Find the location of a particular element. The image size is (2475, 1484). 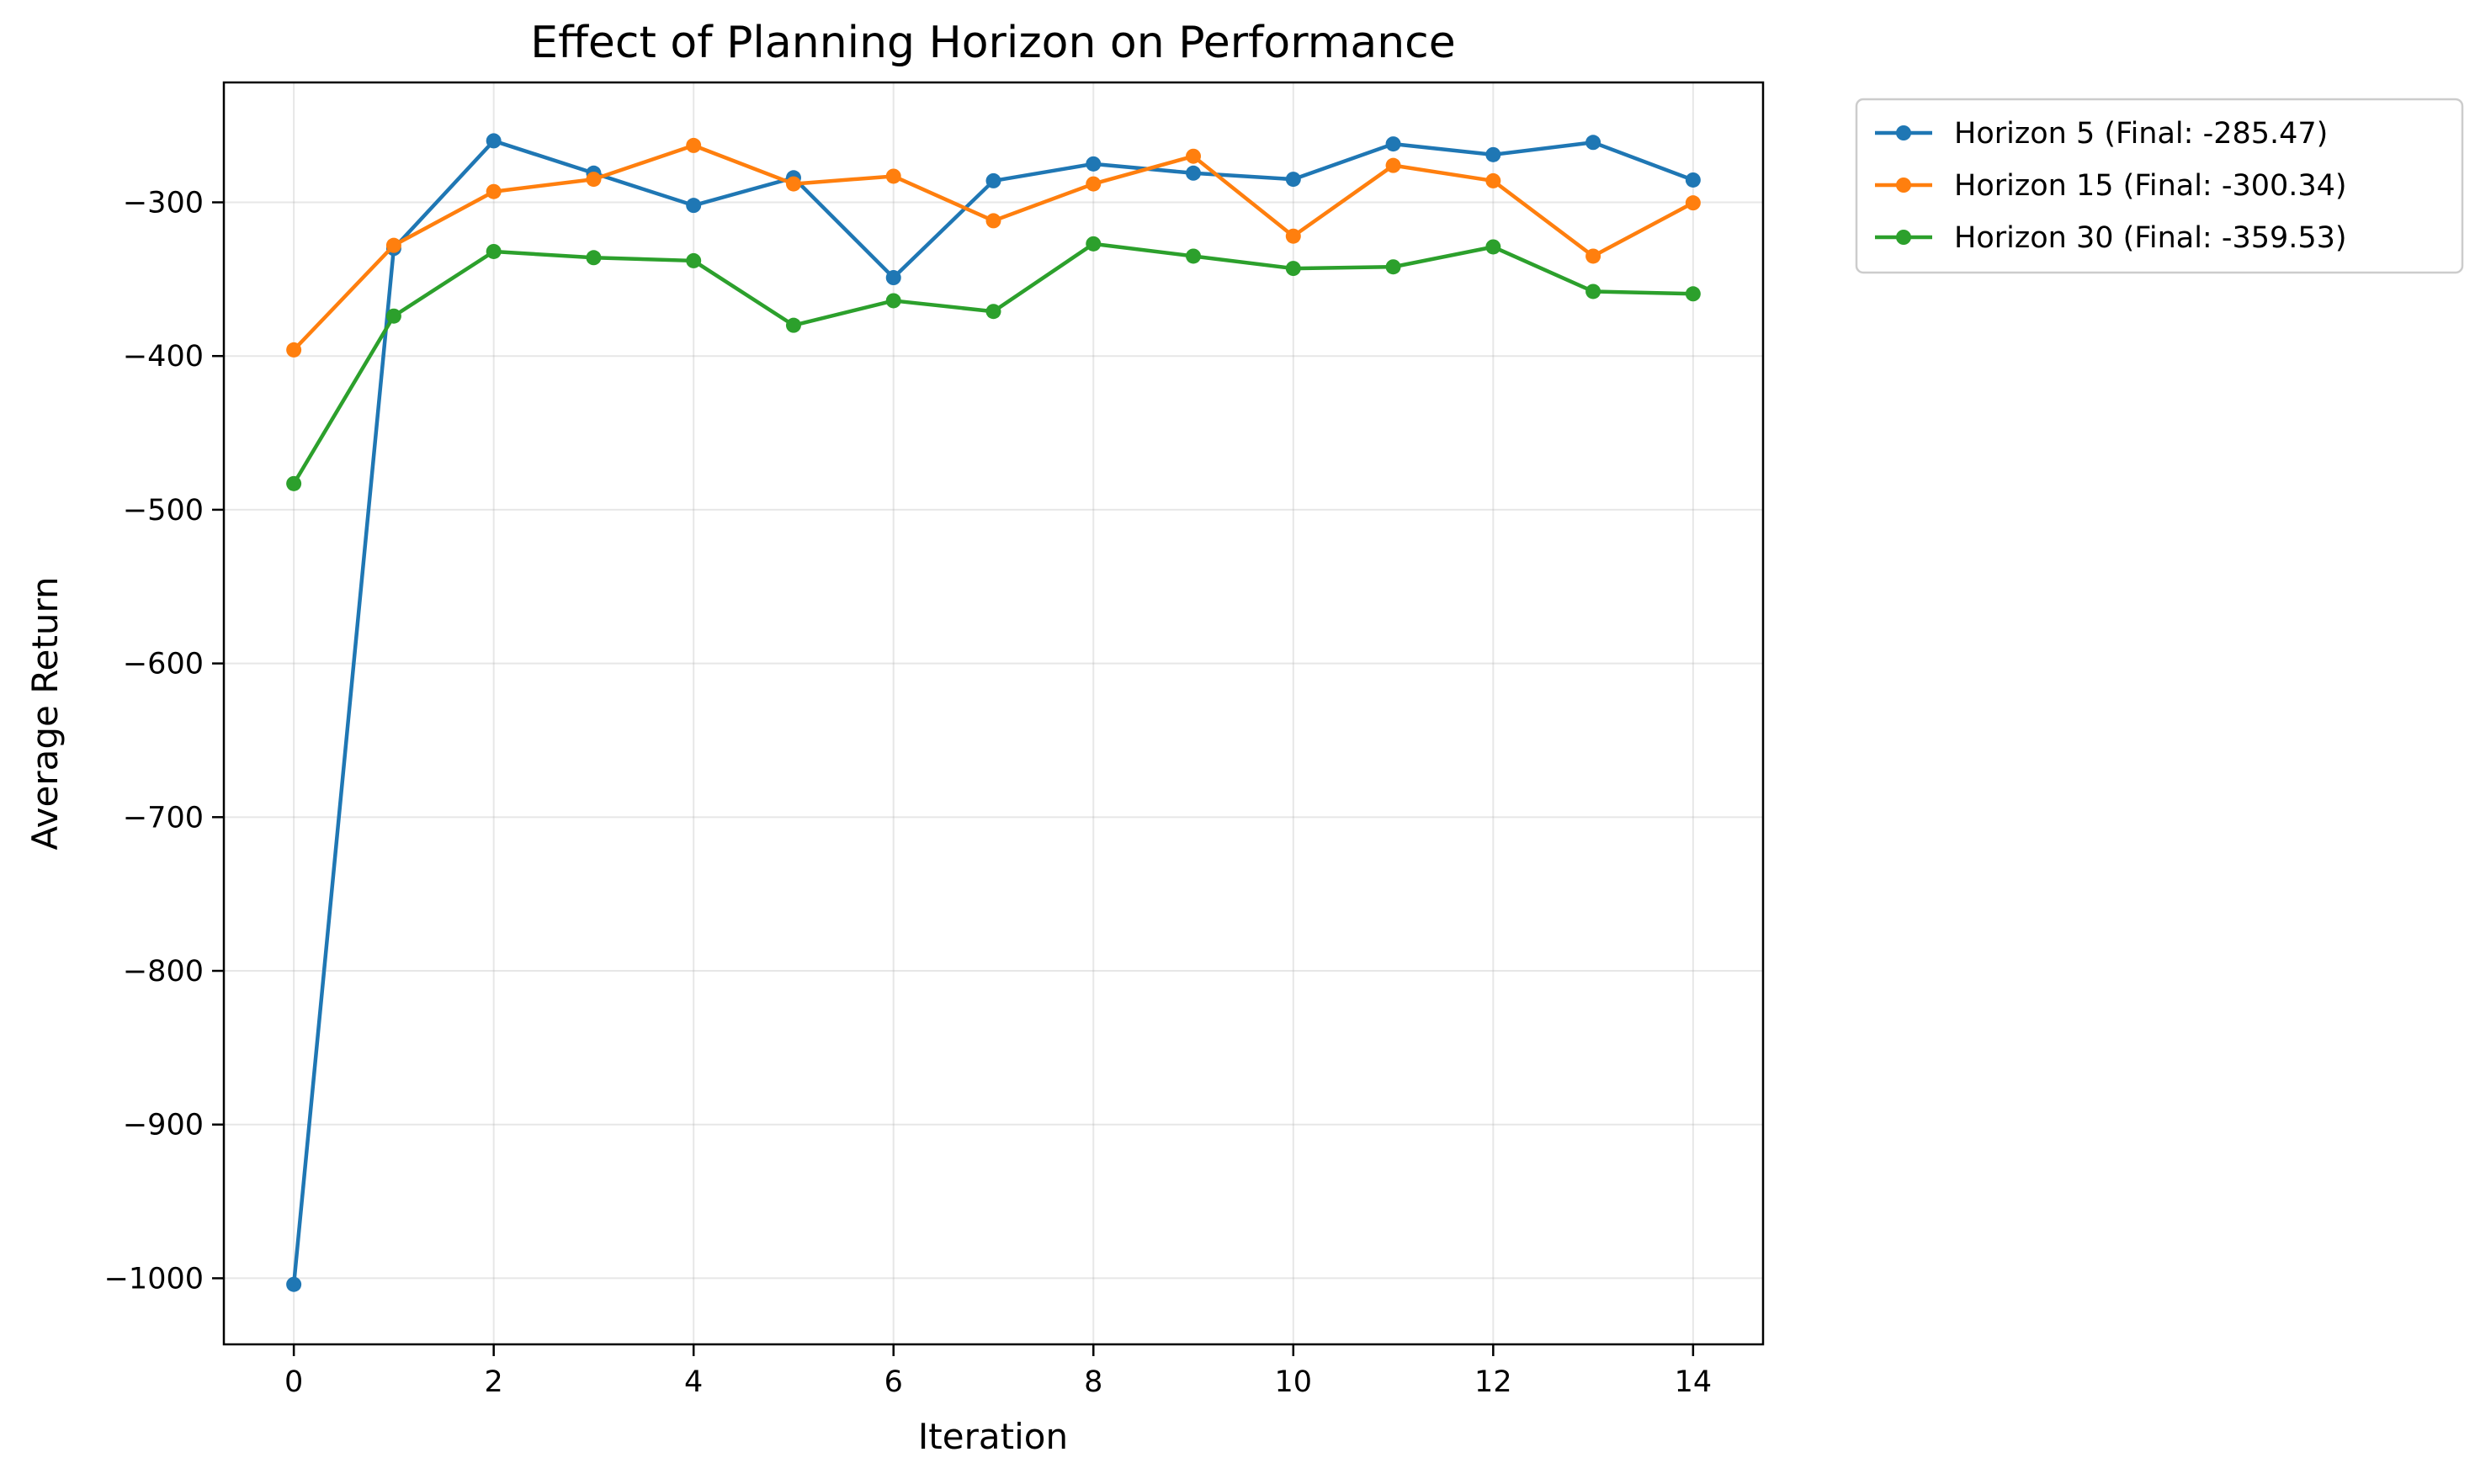

legend-label: Horizon 5 (Final: -285.47) is located at coordinates (2141, 134).